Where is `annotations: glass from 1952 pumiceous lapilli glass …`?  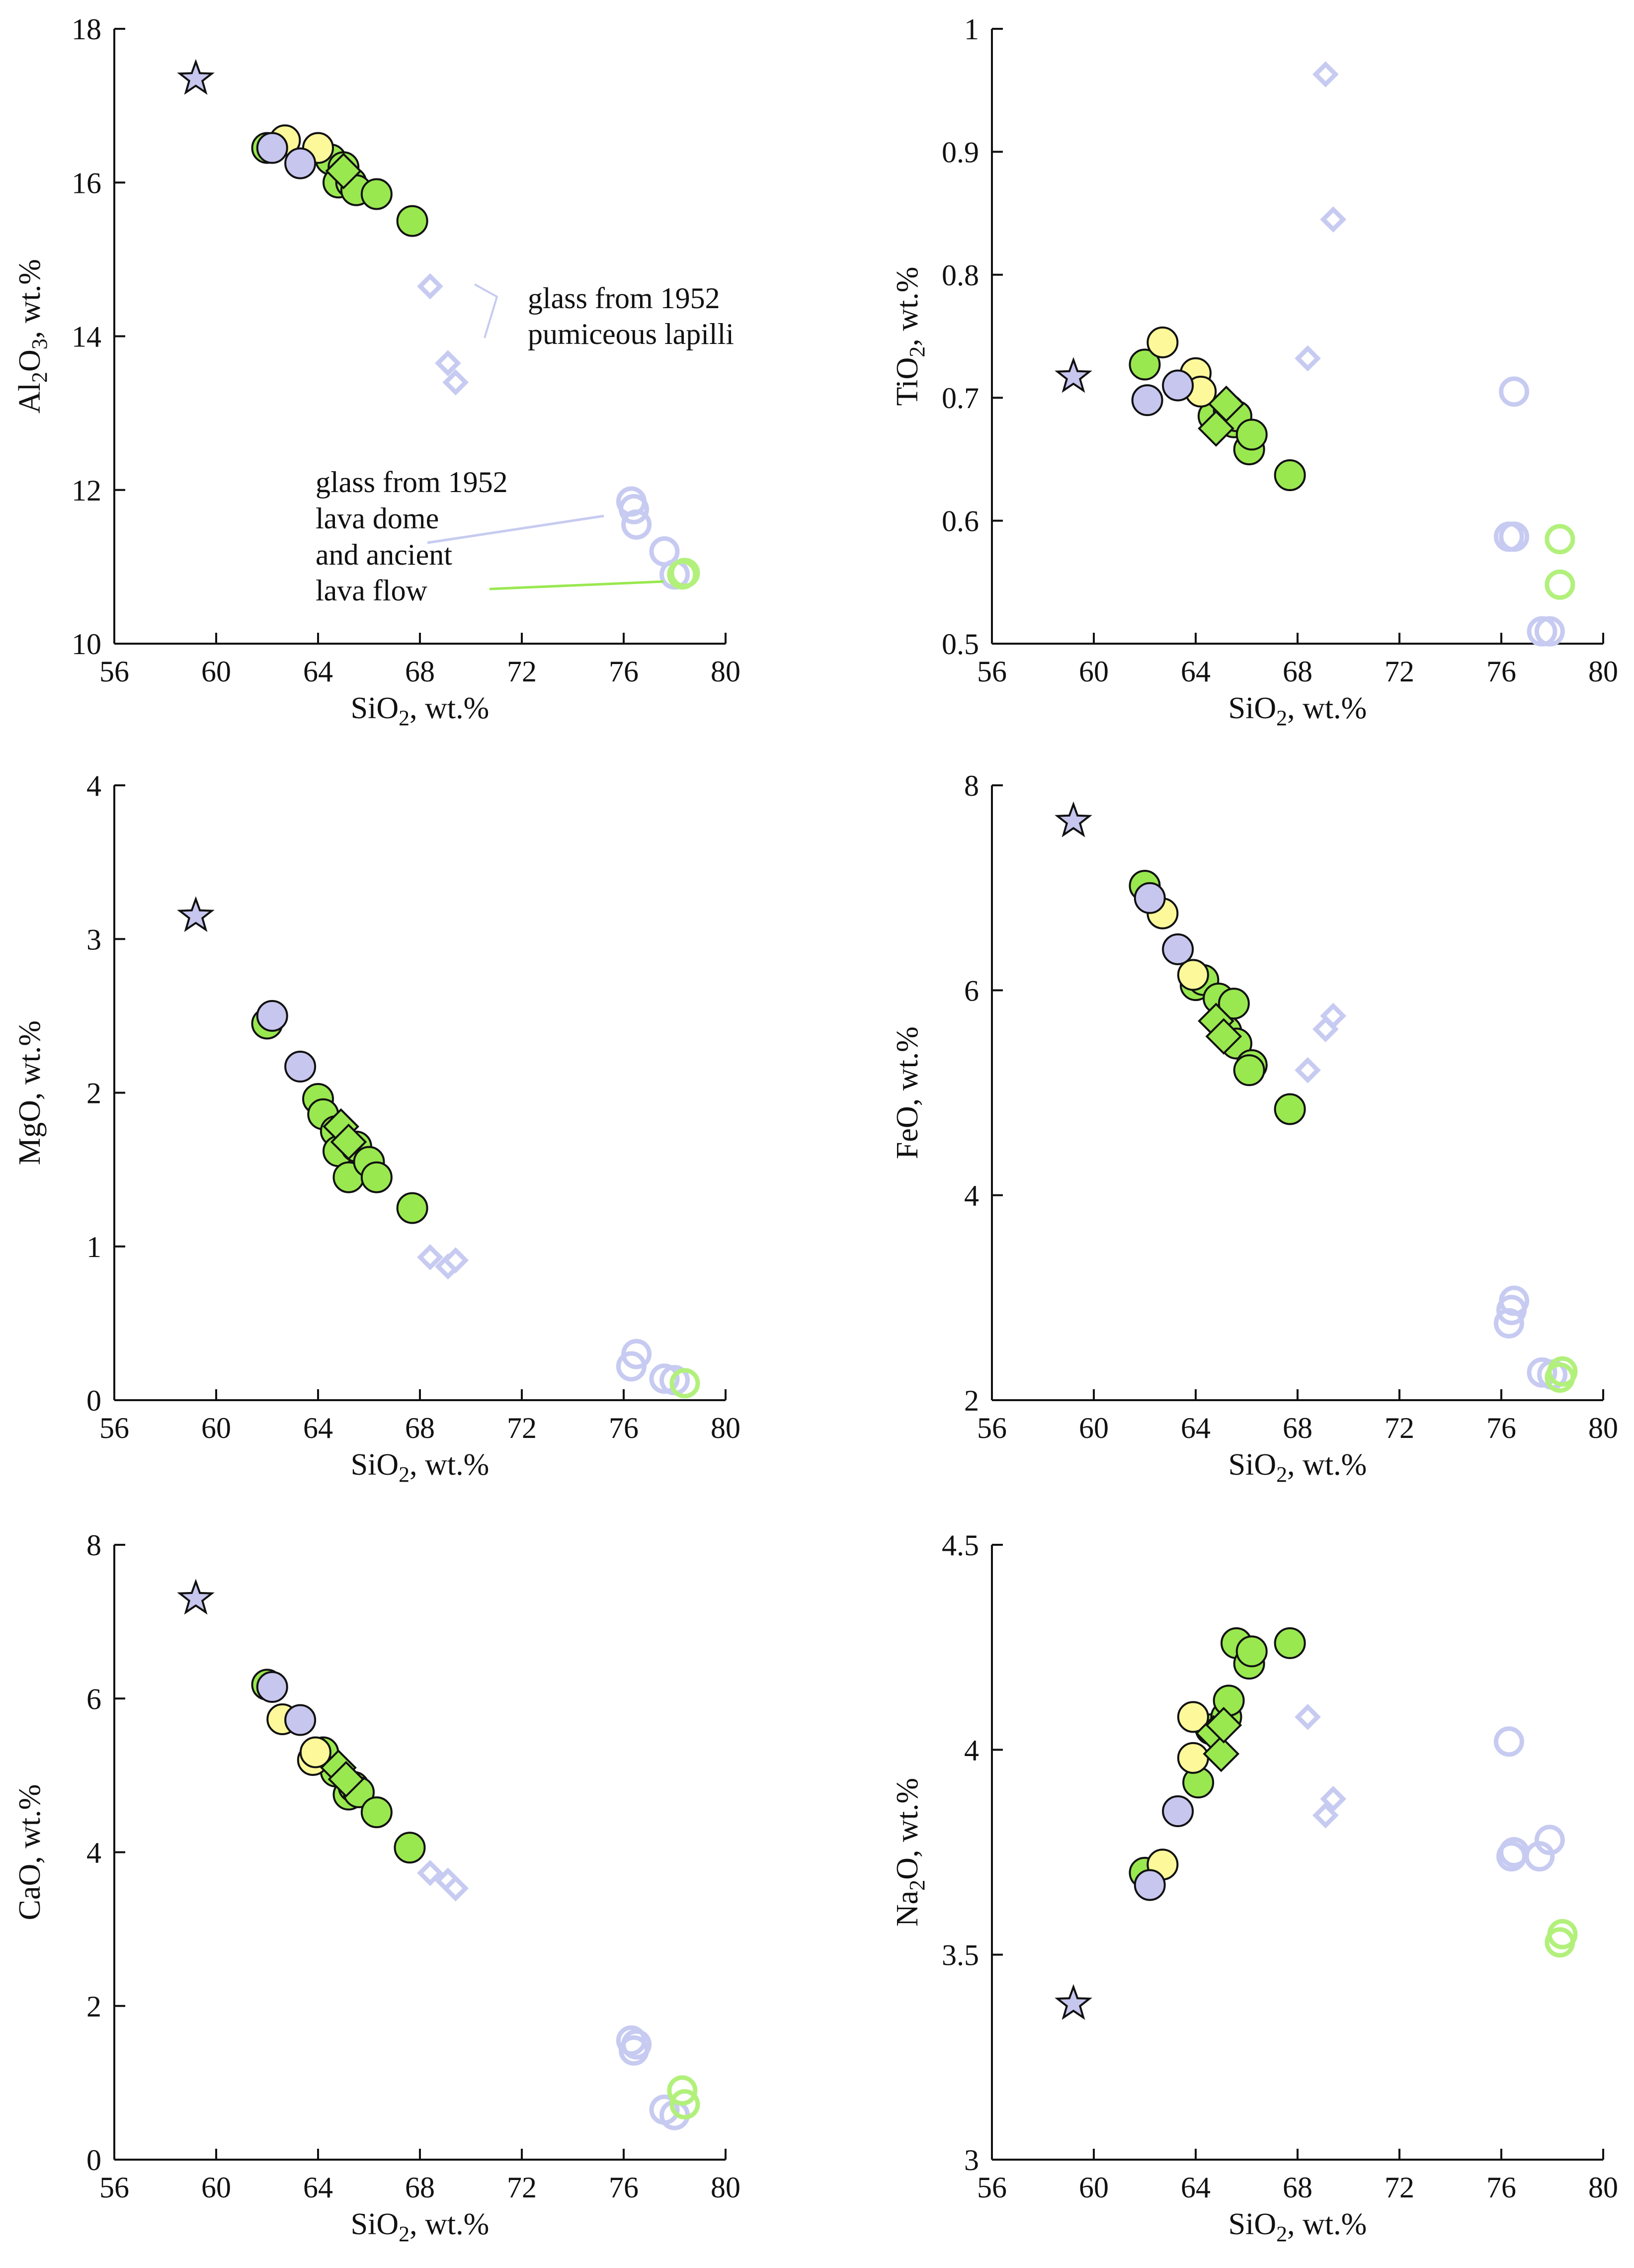 annotations: glass from 1952 pumiceous lapilli glass … is located at coordinates (525, 444).